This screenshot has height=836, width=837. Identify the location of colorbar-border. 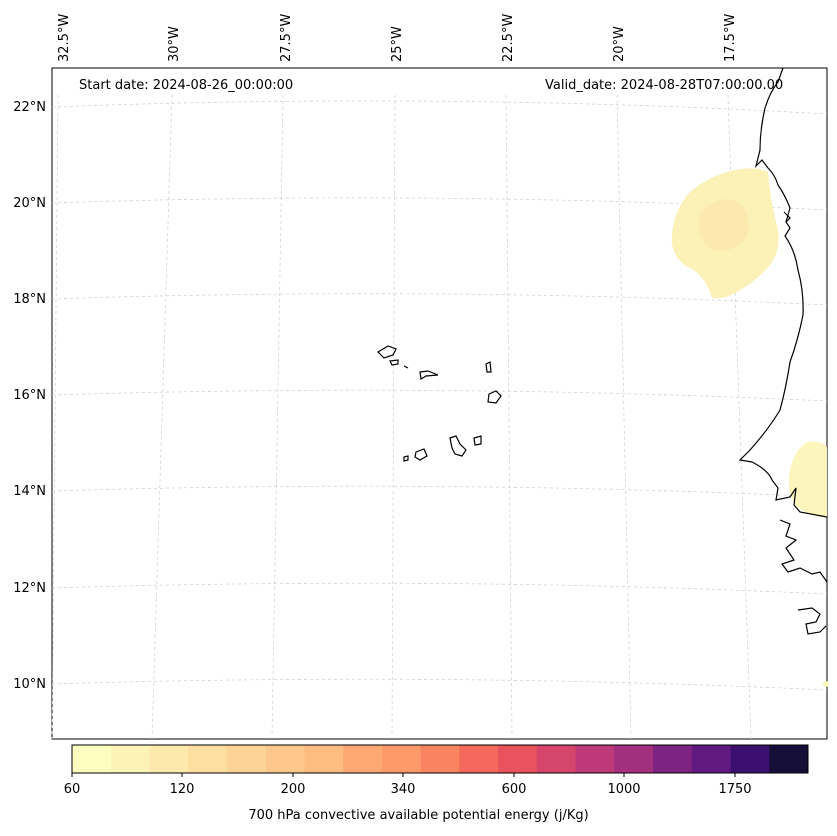
(440, 759).